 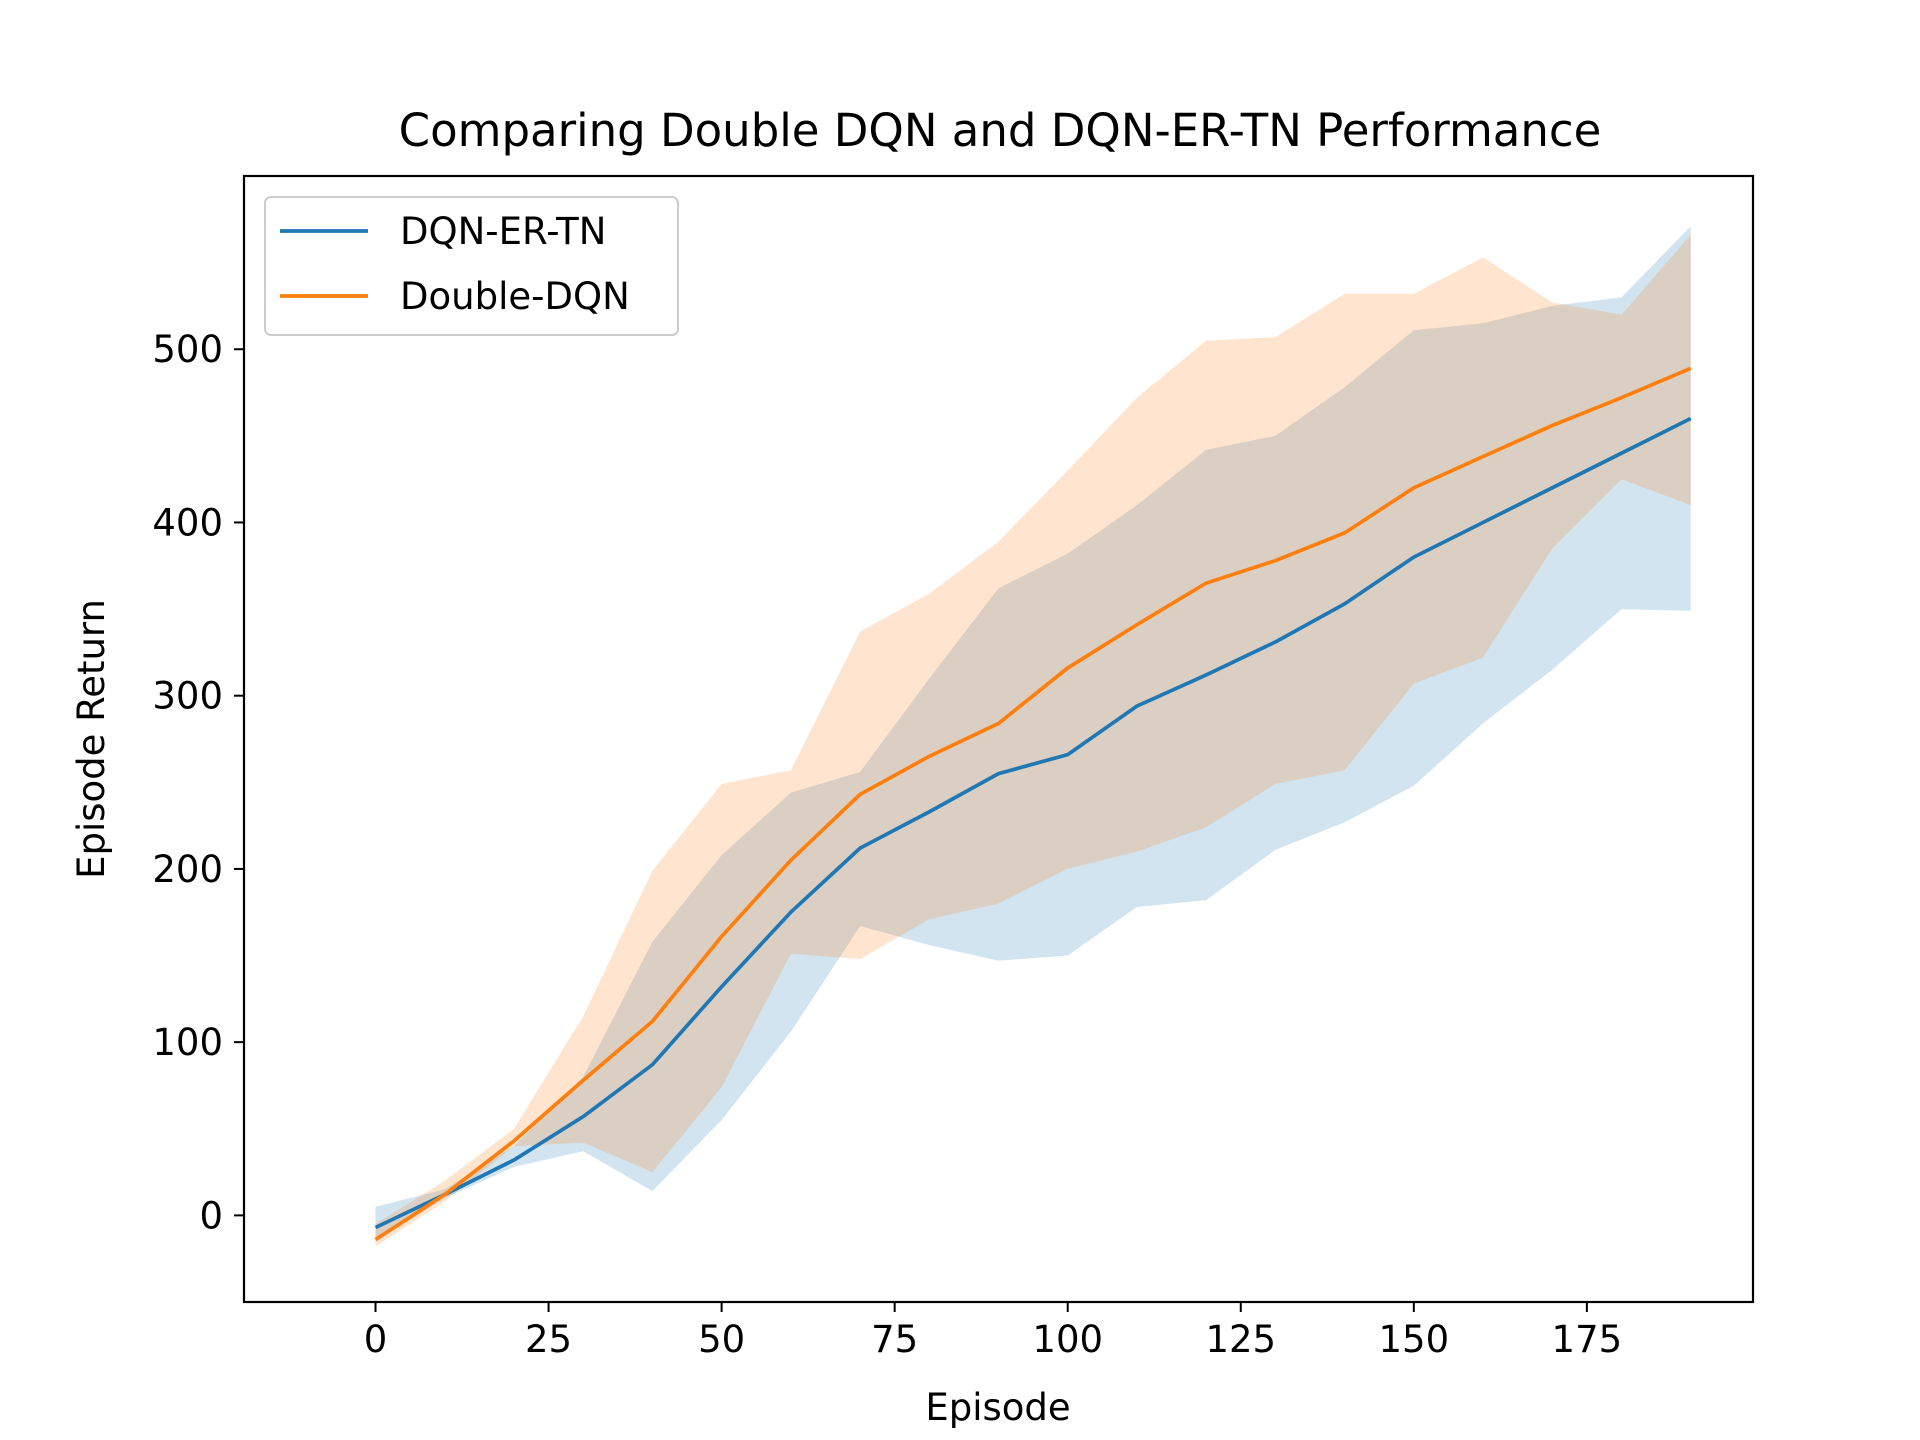 I want to click on x-tick-label: 0, so click(x=376, y=1339).